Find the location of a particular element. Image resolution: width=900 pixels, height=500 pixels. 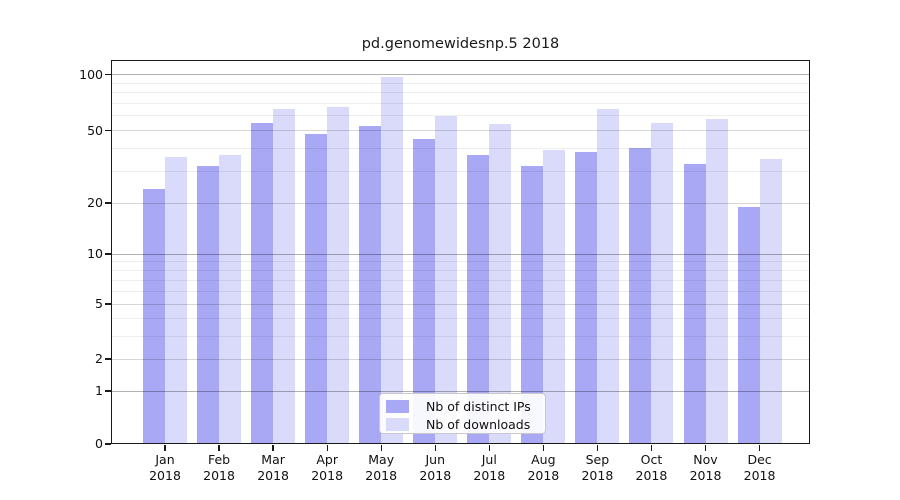

x-tick-label-jul: Jul 2018 is located at coordinates (489, 467).